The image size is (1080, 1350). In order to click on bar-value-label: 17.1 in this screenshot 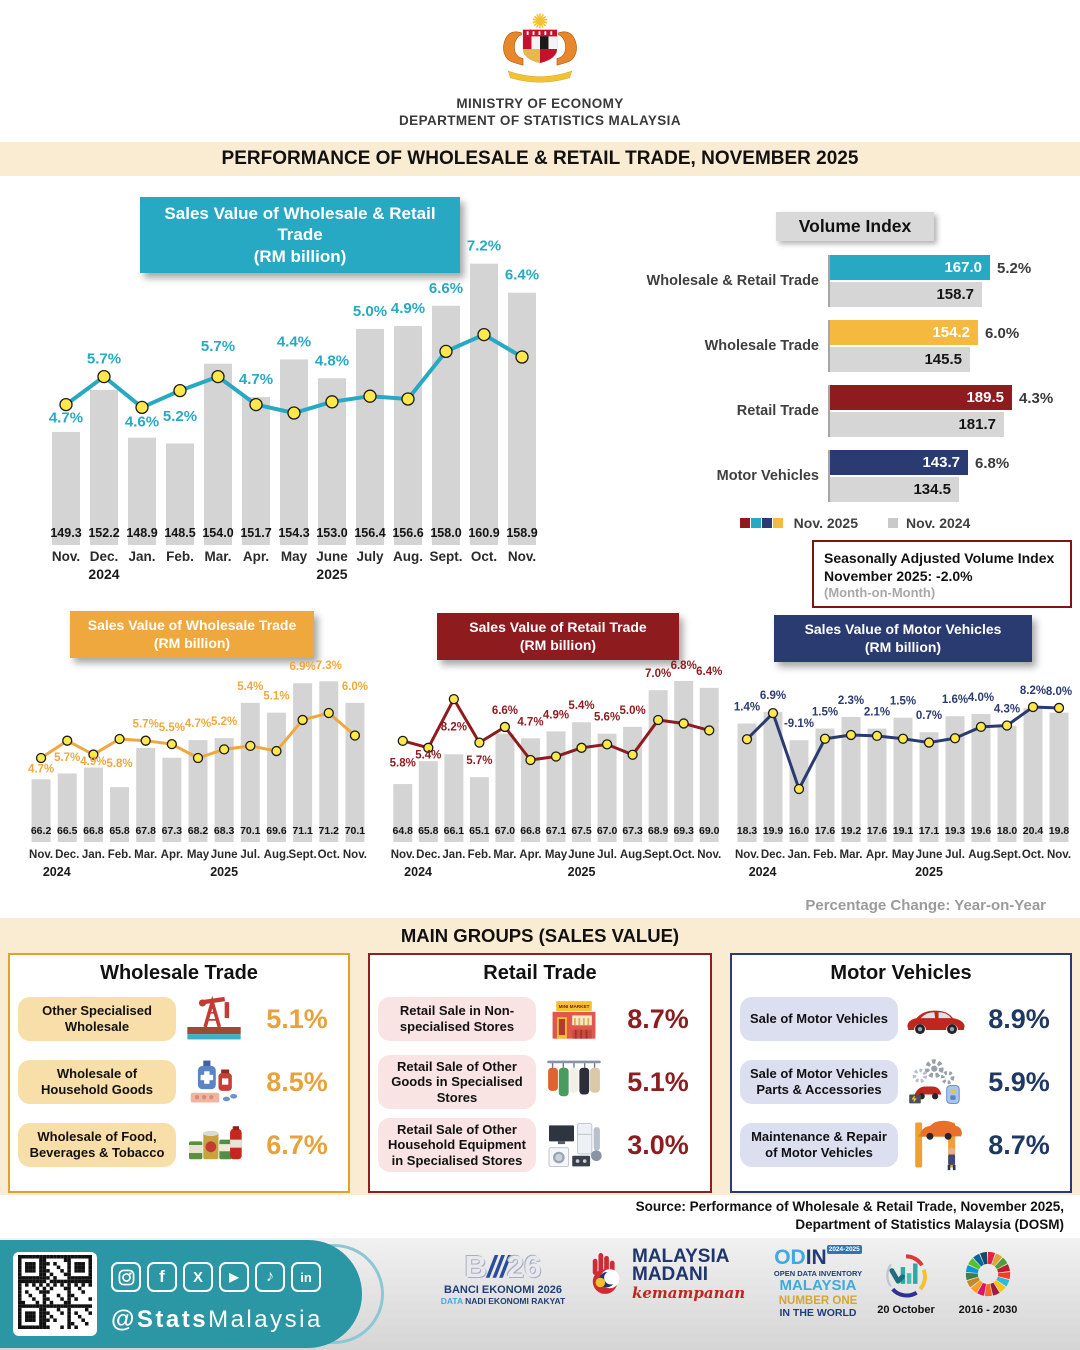, I will do `click(929, 831)`.